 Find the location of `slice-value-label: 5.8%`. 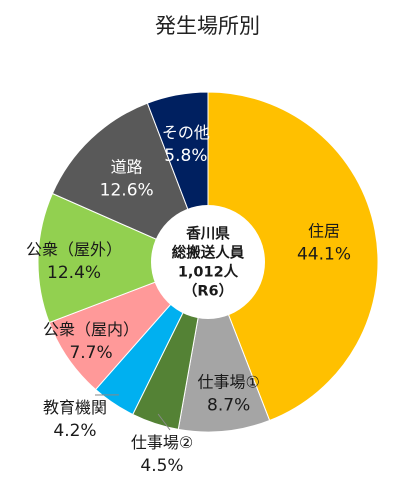

slice-value-label: 5.8% is located at coordinates (185, 156).